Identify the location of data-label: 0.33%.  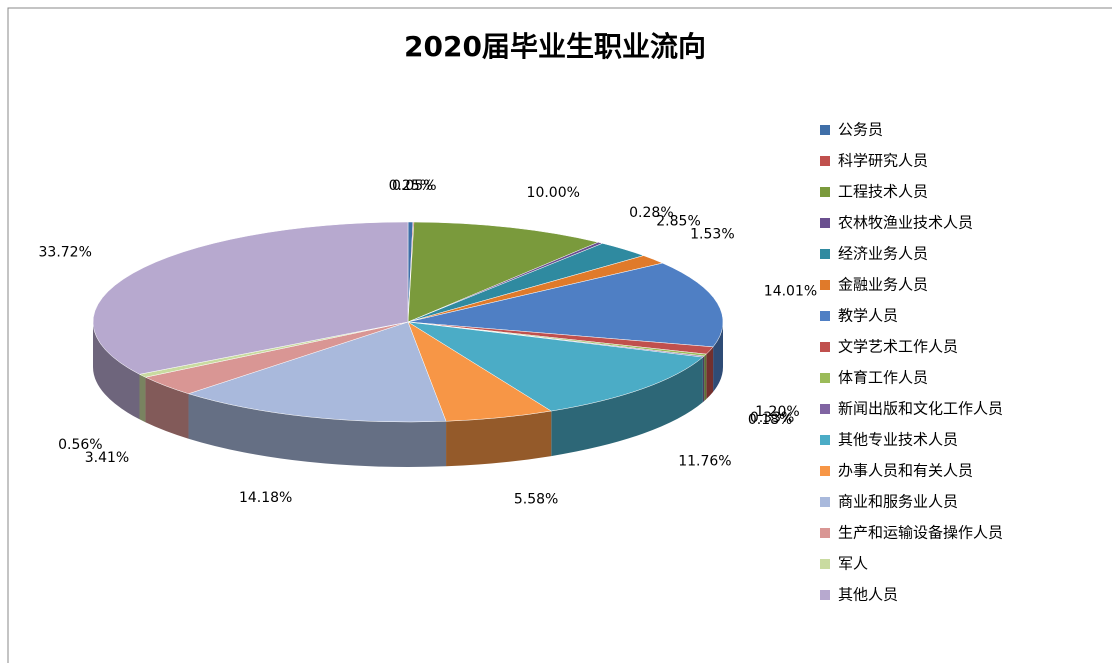
(772, 418).